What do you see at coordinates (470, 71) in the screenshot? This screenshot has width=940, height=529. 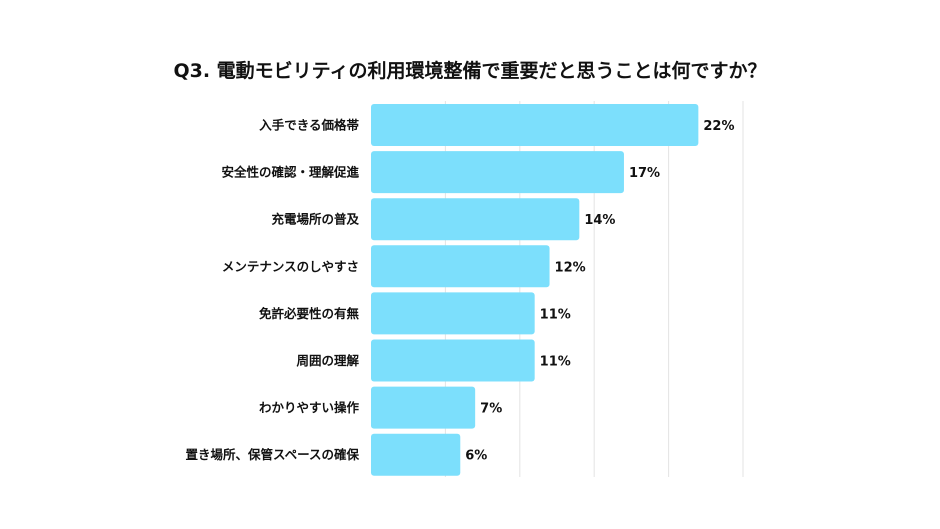 I see `chart-title: Q3. 電動モビリティの利用環境整備で重要だと思うことは何ですか？` at bounding box center [470, 71].